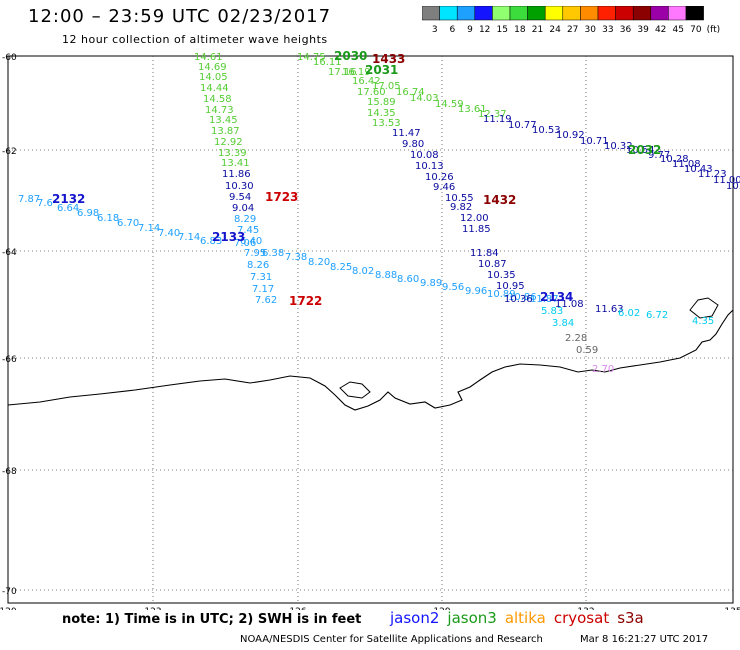 This screenshot has height=650, width=740. I want to click on wave-height-value: 10.92, so click(570, 135).